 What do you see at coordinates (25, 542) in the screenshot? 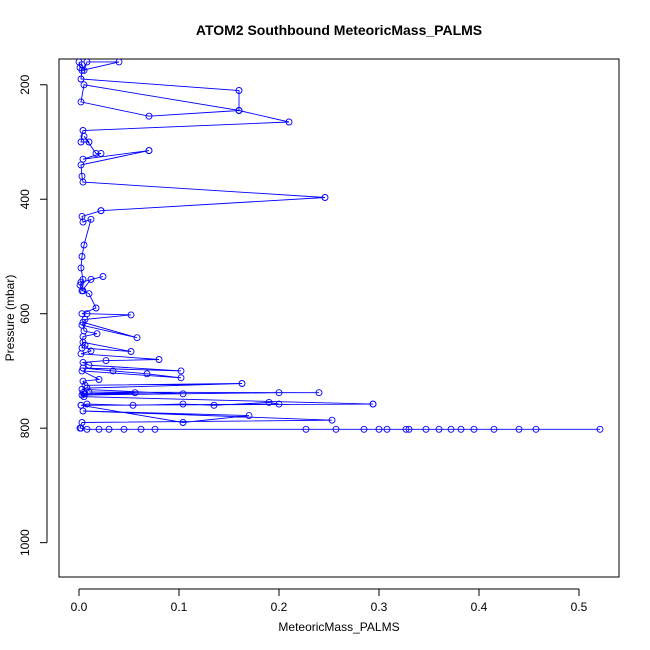
I see `y-tick-label: 1000` at bounding box center [25, 542].